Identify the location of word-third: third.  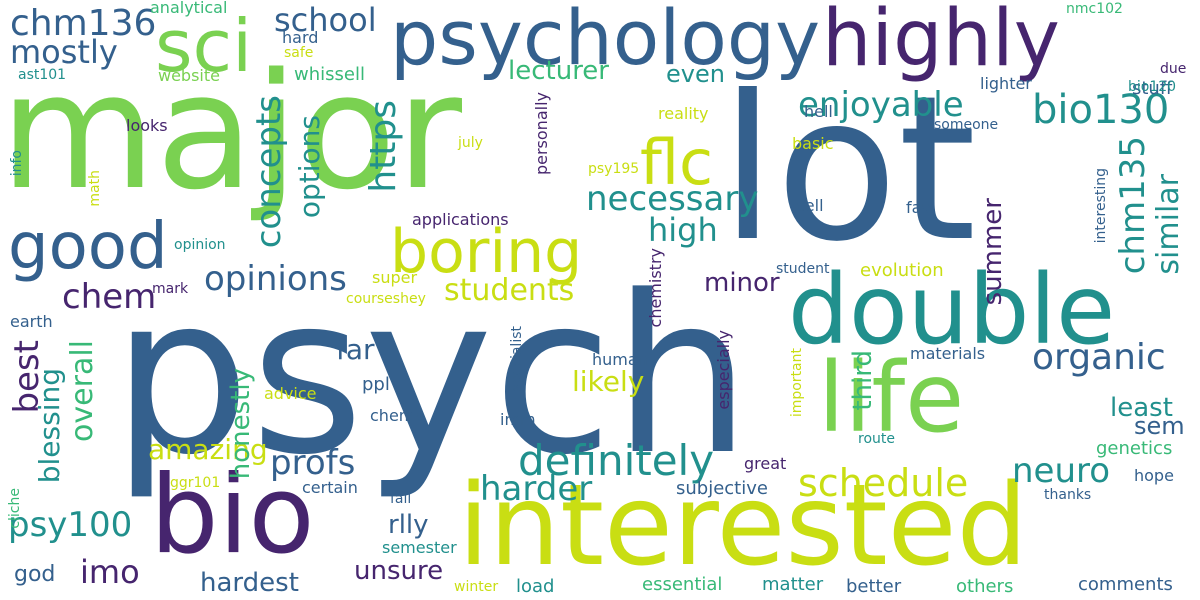
(863, 380).